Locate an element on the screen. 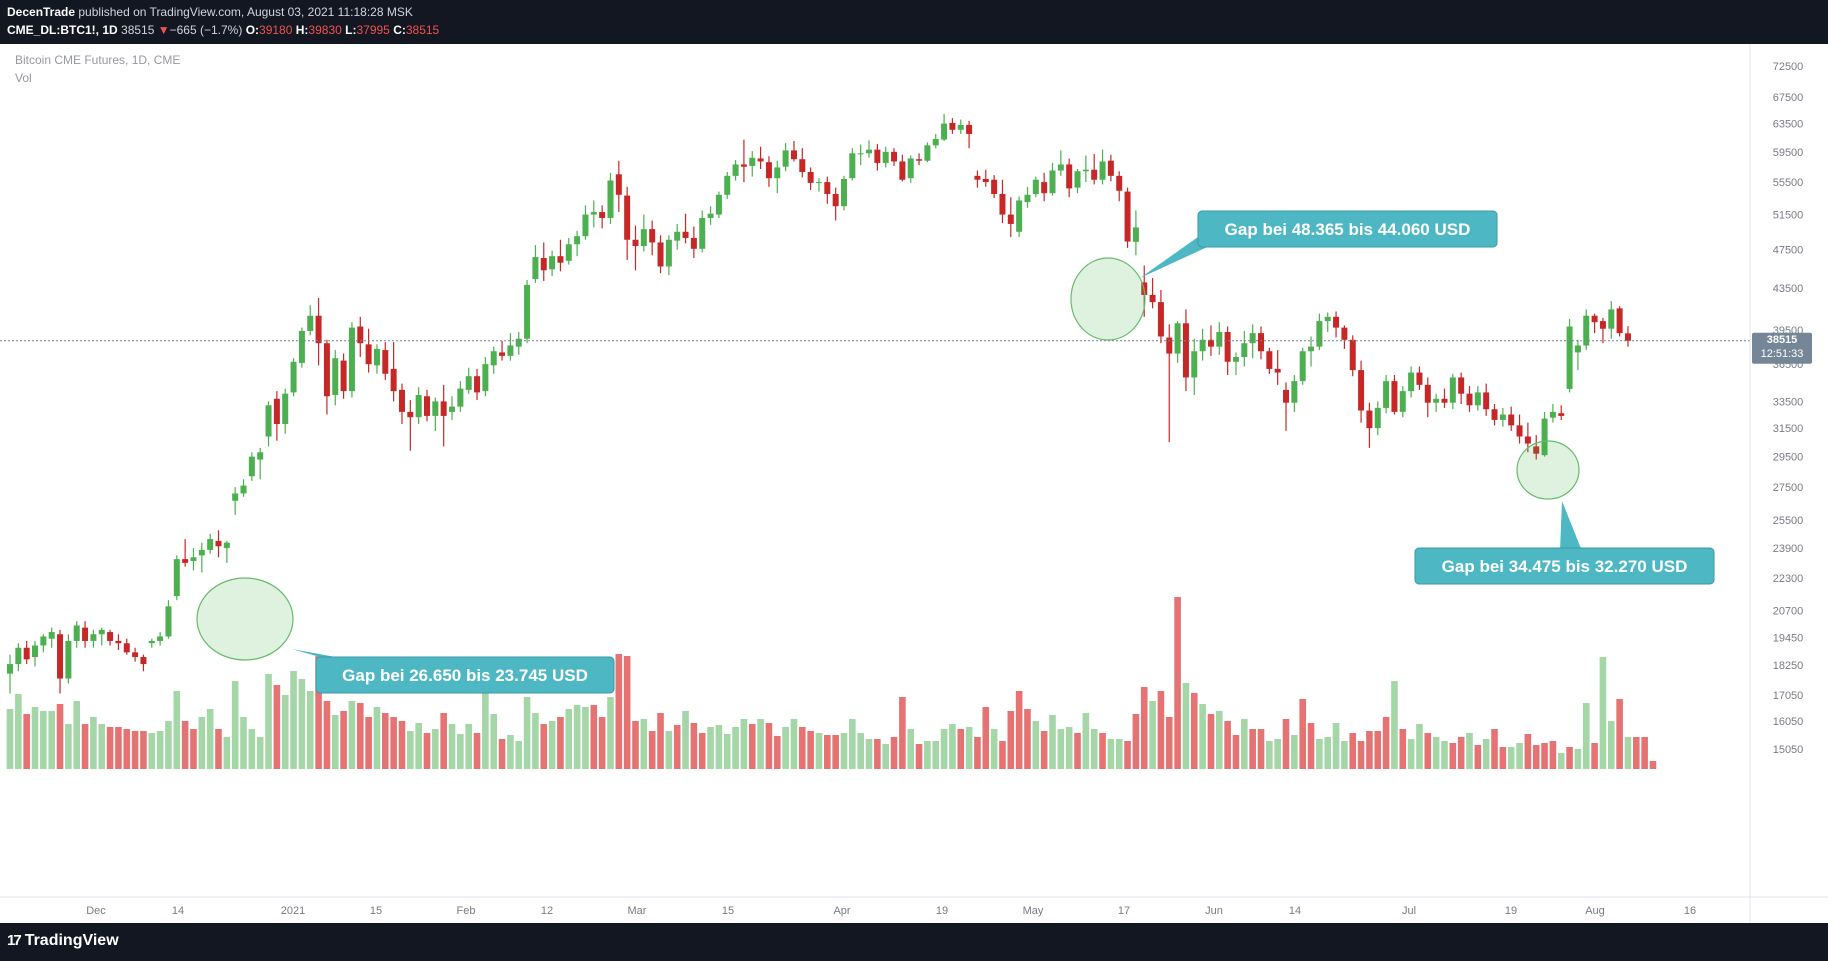  legend-vol: Vol is located at coordinates (23, 78).